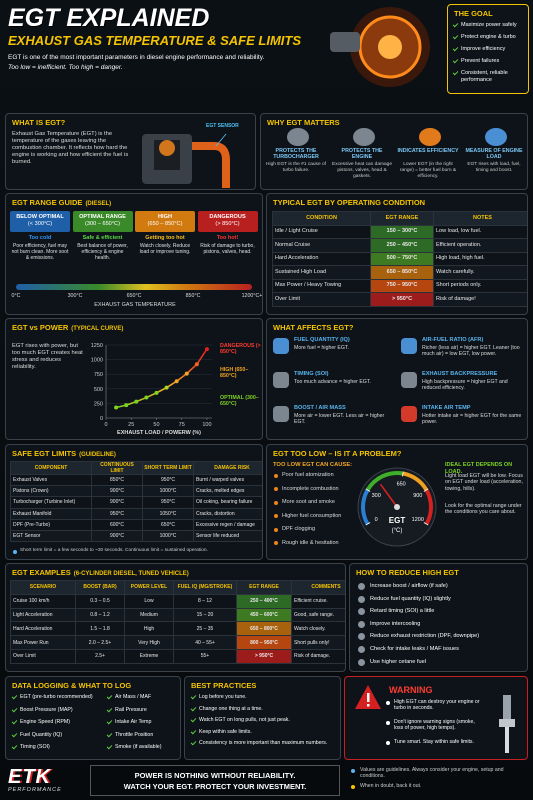 The width and height of the screenshot is (533, 800). What do you see at coordinates (98, 404) in the screenshot?
I see `y-tick-label: 250` at bounding box center [98, 404].